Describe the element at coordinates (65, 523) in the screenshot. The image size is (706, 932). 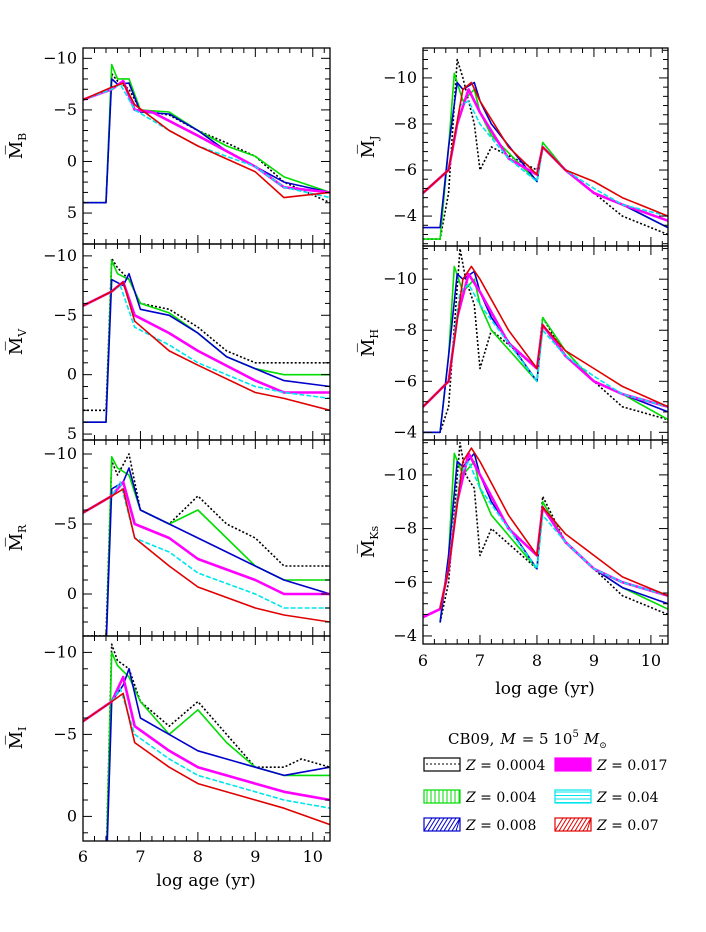
I see `ytick-label-R: −5` at that location.